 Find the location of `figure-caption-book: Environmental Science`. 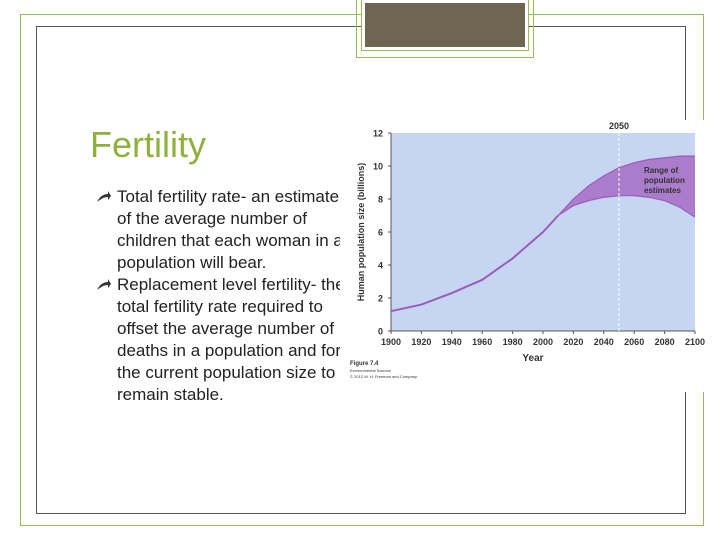

figure-caption-book: Environmental Science is located at coordinates (371, 370).